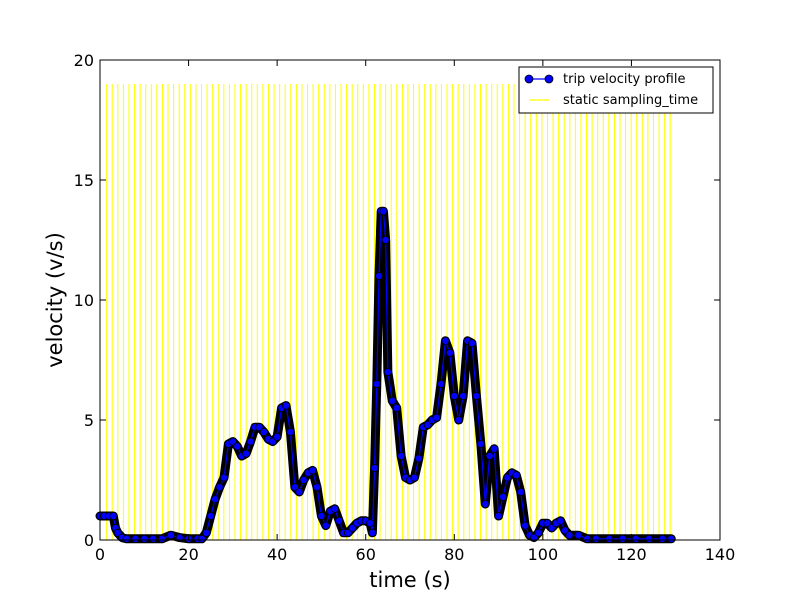 The width and height of the screenshot is (800, 600). What do you see at coordinates (89, 420) in the screenshot?
I see `y-tick-label-1: 5` at bounding box center [89, 420].